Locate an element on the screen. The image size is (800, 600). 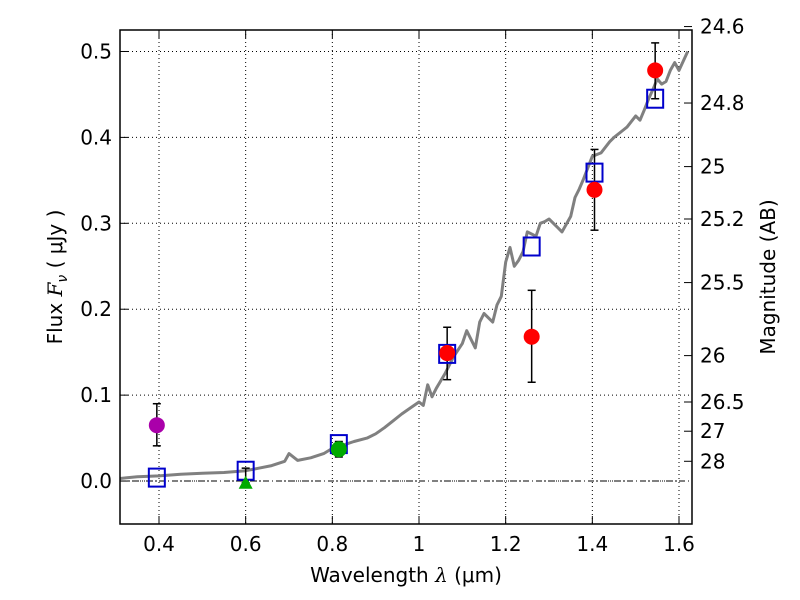
x-tick-label: 1.4 is located at coordinates (592, 544).